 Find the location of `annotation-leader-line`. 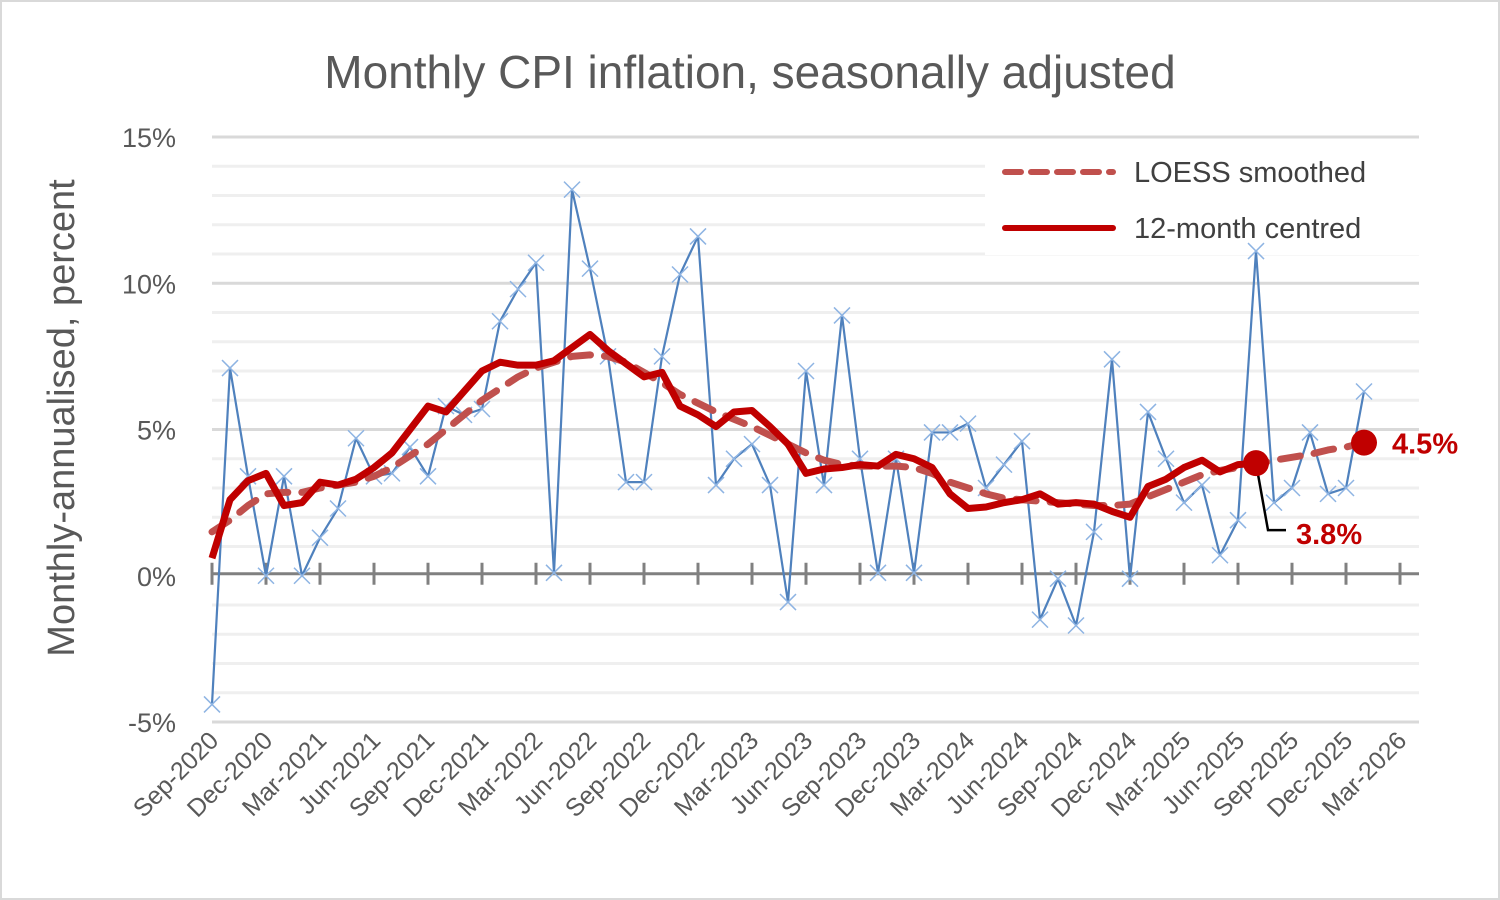

annotation-leader-line is located at coordinates (1270, 497).